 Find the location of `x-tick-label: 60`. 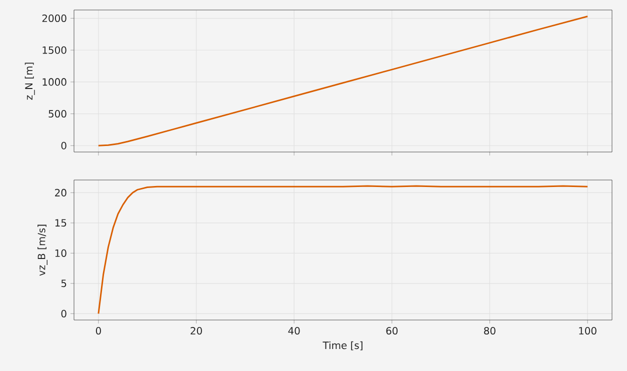

x-tick-label: 60 is located at coordinates (392, 330).